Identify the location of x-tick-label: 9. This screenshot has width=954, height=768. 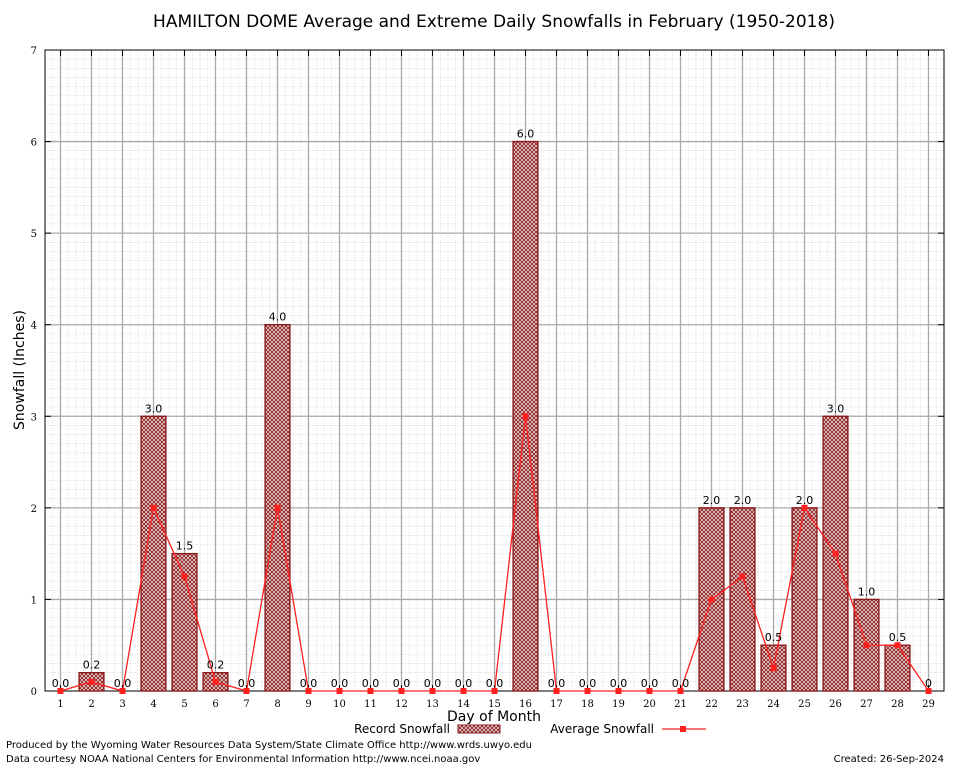
(308, 704).